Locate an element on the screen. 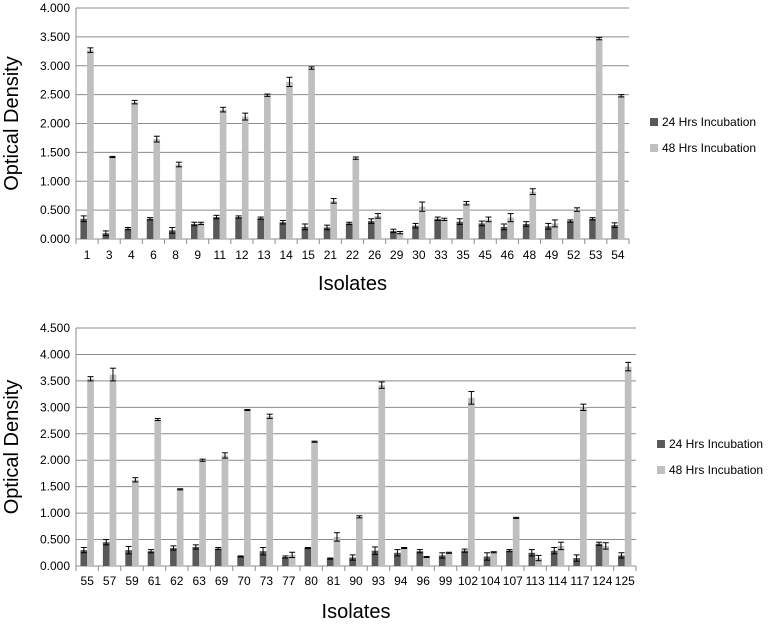 This screenshot has height=628, width=771. x-tick-label: 1 is located at coordinates (87, 255).